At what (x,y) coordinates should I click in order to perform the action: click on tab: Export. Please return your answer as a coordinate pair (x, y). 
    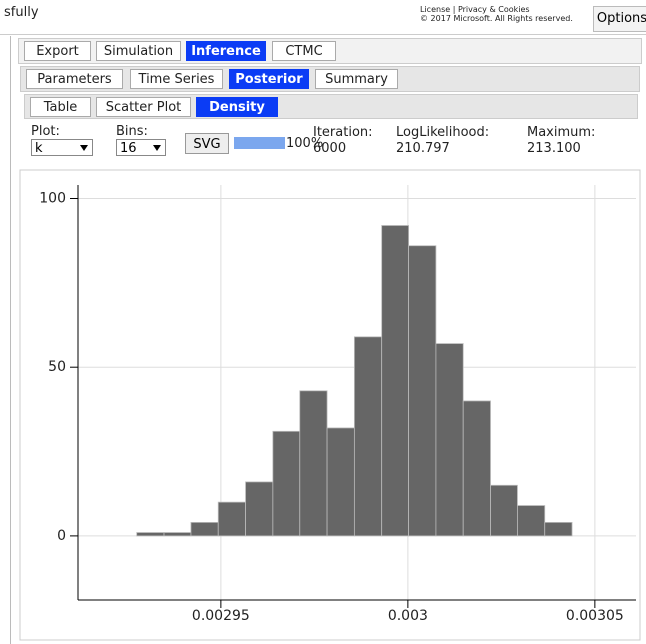
    Looking at the image, I should click on (57, 51).